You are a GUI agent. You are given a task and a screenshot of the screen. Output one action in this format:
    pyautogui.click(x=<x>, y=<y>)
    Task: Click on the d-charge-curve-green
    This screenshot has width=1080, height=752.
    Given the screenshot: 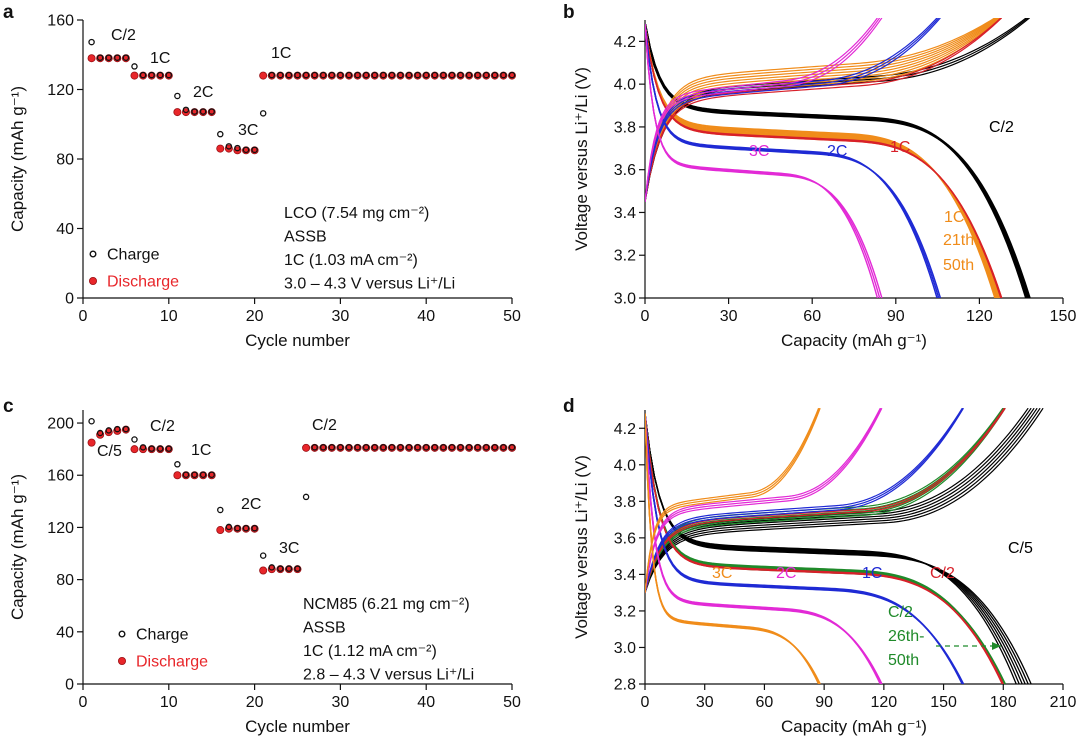 What is the action you would take?
    pyautogui.click(x=825, y=500)
    